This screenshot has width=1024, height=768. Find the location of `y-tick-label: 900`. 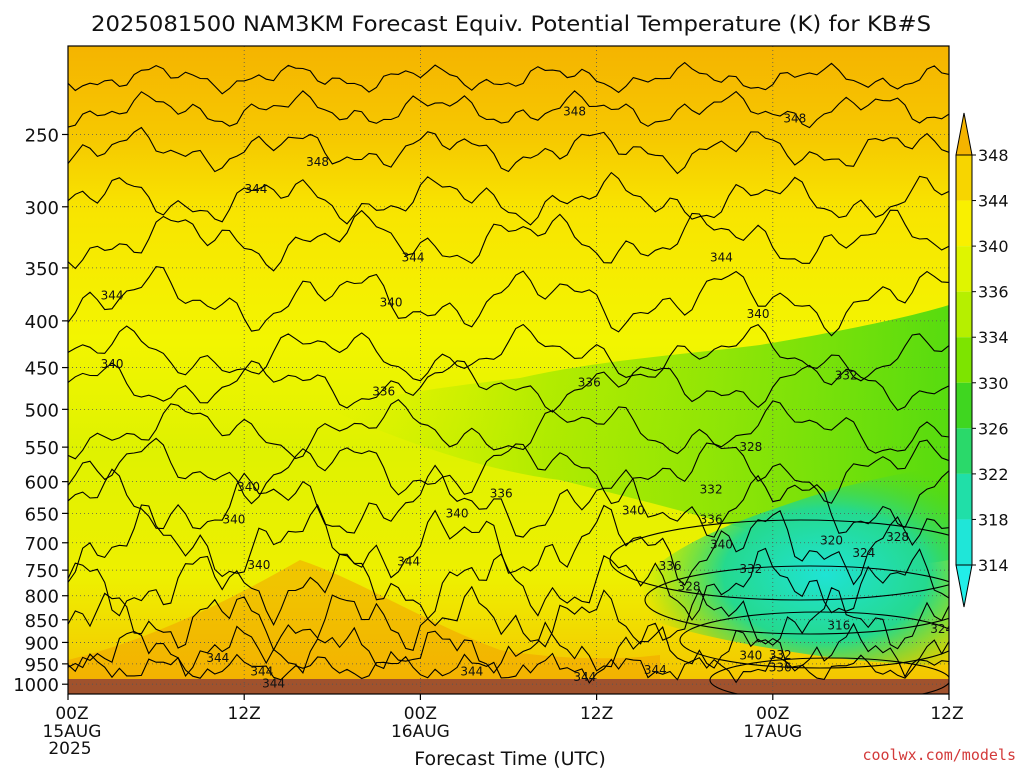

y-tick-label: 900 is located at coordinates (42, 643).